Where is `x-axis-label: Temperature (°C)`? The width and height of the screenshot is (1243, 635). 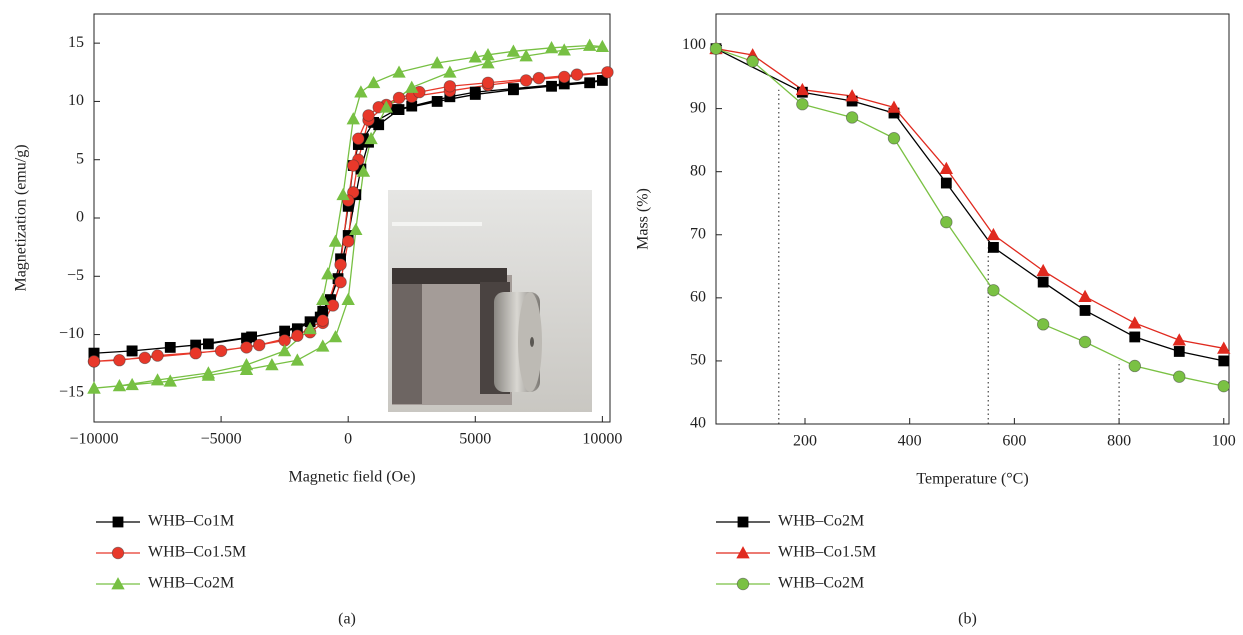 x-axis-label: Temperature (°C) is located at coordinates (972, 479).